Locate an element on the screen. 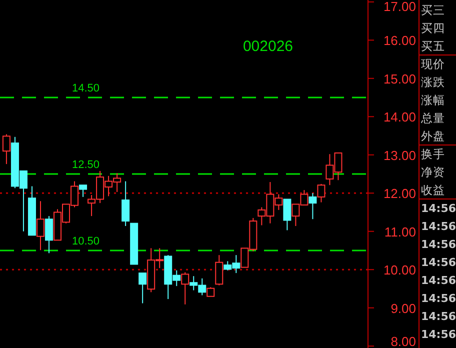  text: 买三 is located at coordinates (433, 10).